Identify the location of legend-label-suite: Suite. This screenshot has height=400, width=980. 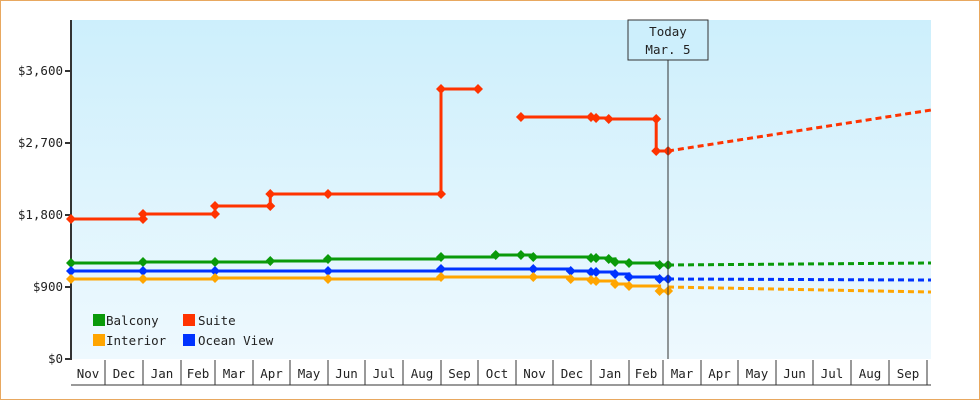
(217, 320).